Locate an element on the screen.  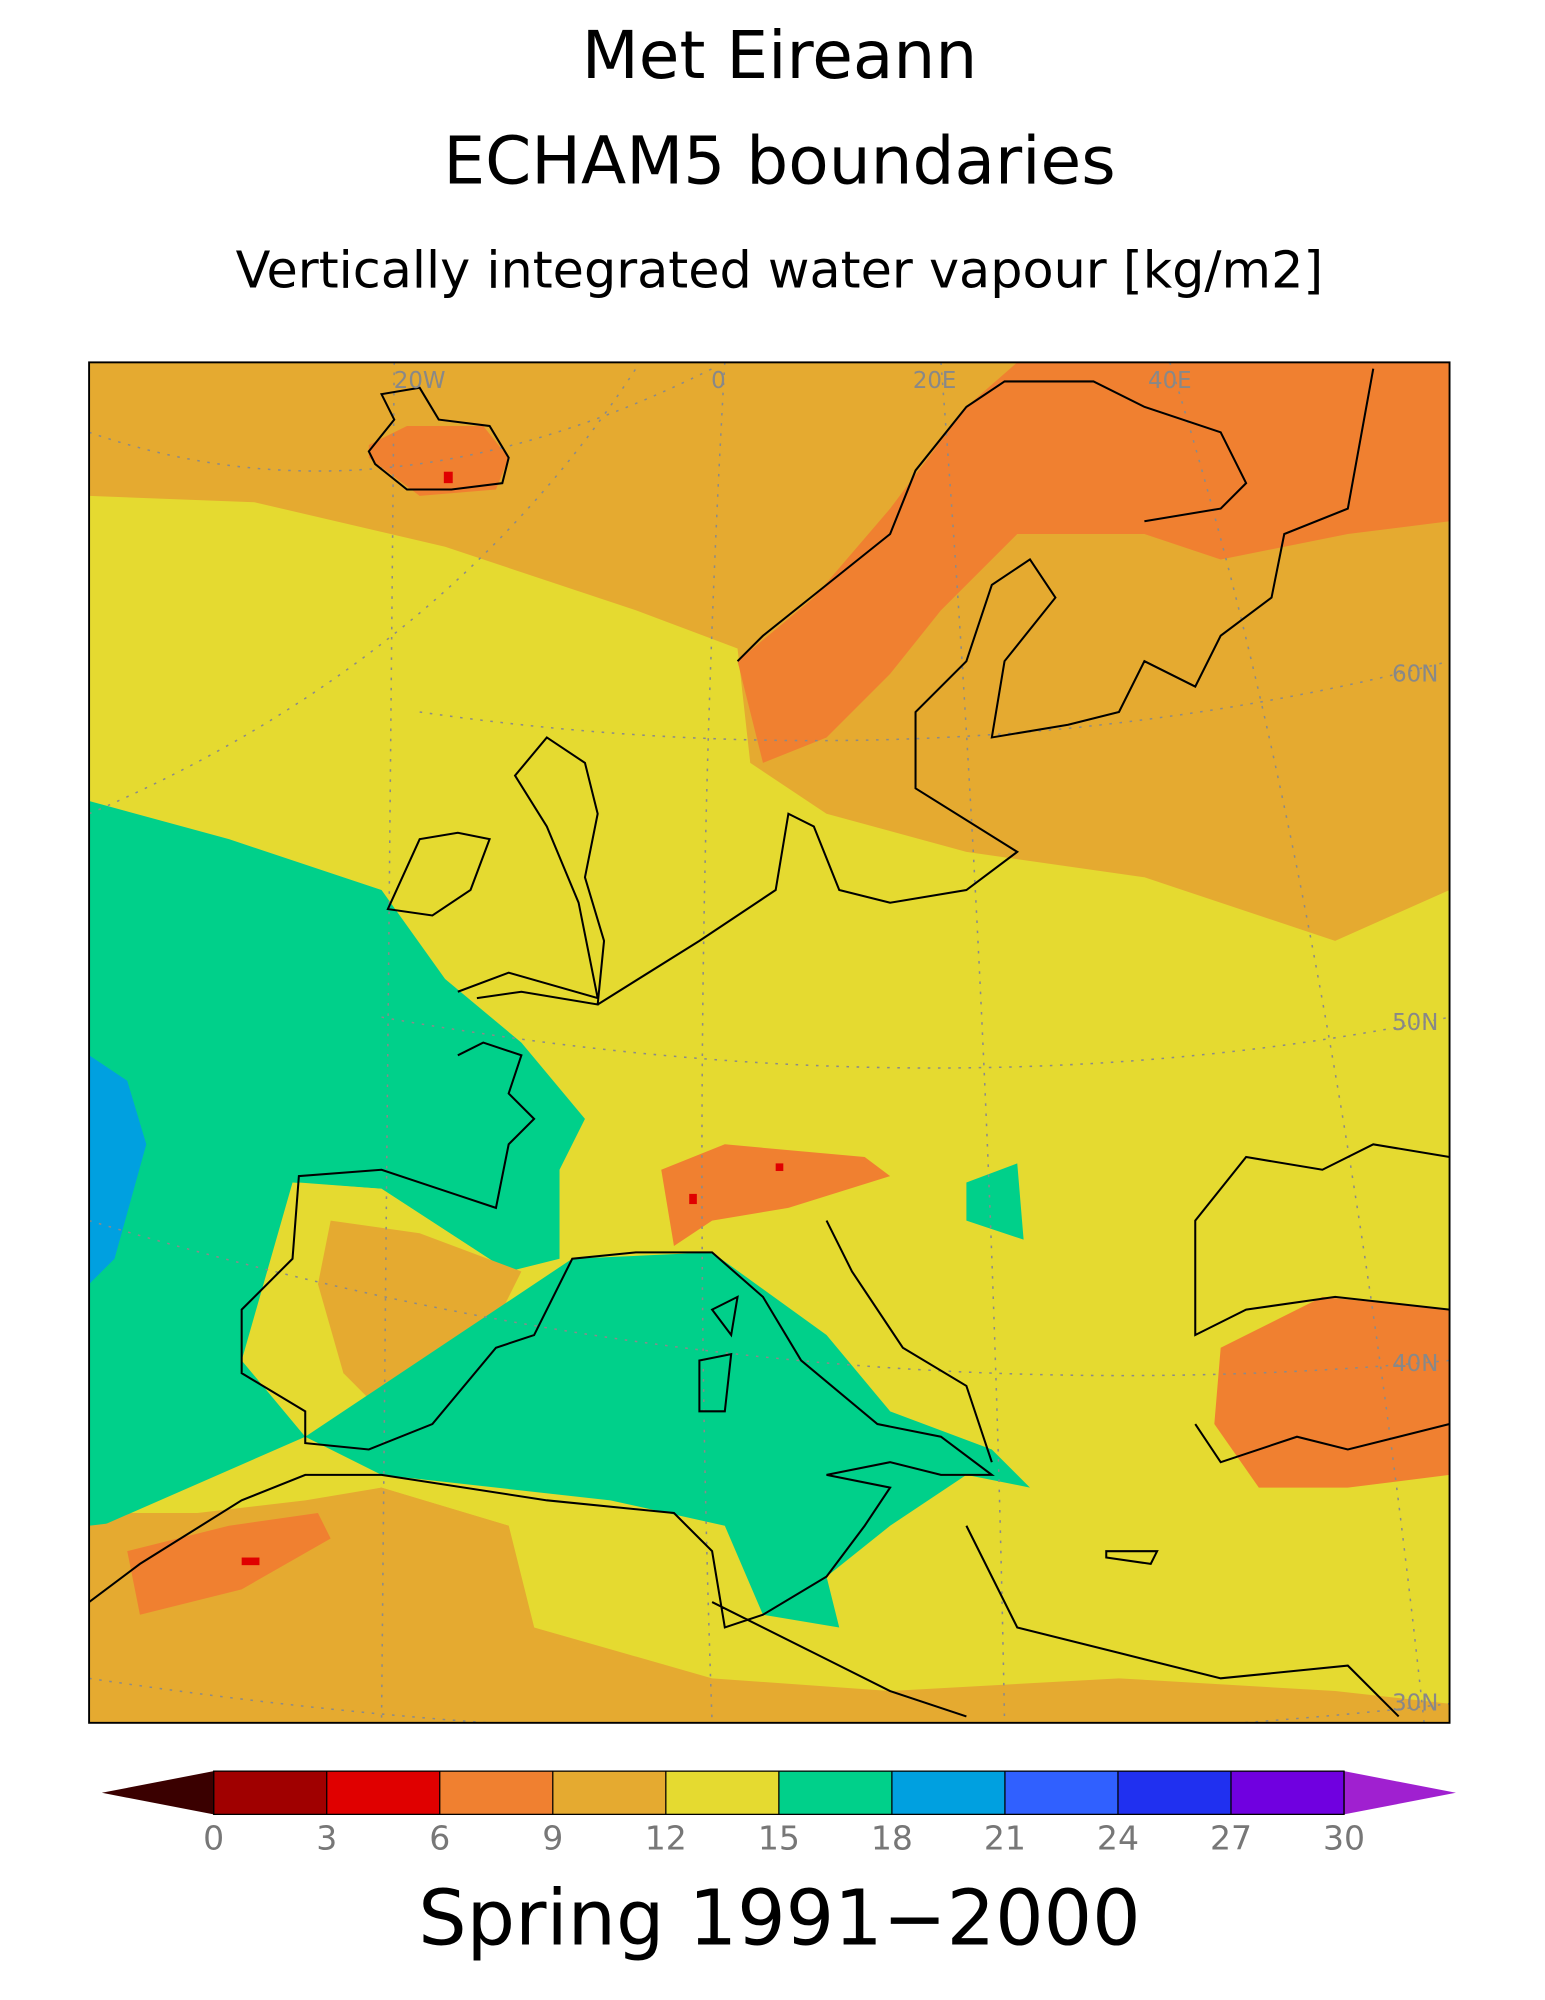
period-label: Spring 1991−2000 is located at coordinates (779, 1918).